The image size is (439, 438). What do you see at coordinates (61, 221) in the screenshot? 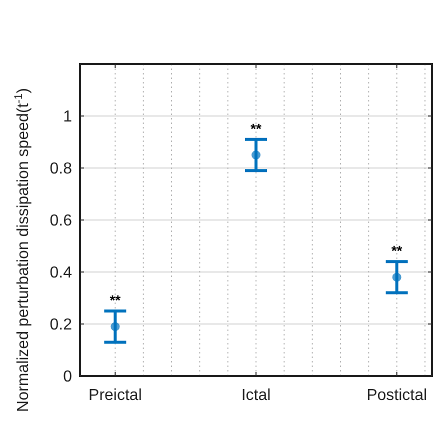
I see `y-tick-label: 0.6` at bounding box center [61, 221].